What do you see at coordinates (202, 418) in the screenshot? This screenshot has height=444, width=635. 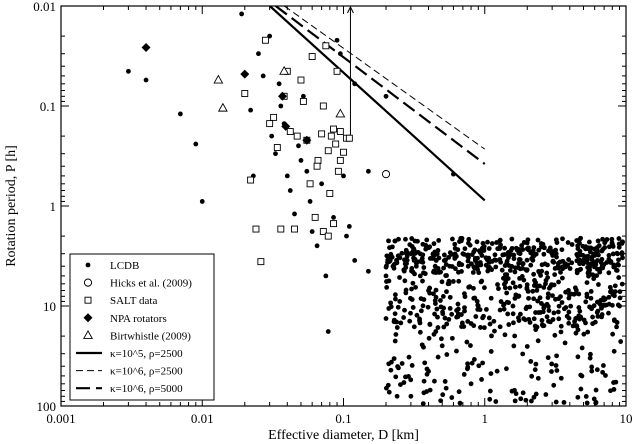 I see `x-tick-label: 0.01` at bounding box center [202, 418].